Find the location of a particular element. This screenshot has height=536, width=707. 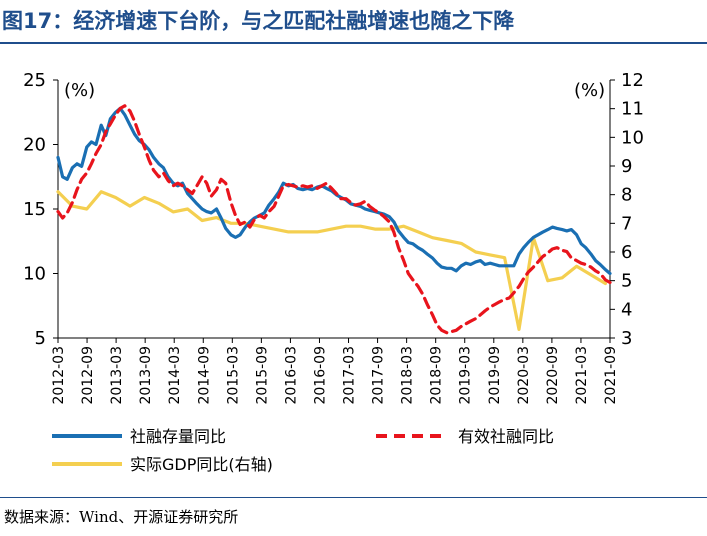

x-tick-label: 2020-03 is located at coordinates (524, 375).